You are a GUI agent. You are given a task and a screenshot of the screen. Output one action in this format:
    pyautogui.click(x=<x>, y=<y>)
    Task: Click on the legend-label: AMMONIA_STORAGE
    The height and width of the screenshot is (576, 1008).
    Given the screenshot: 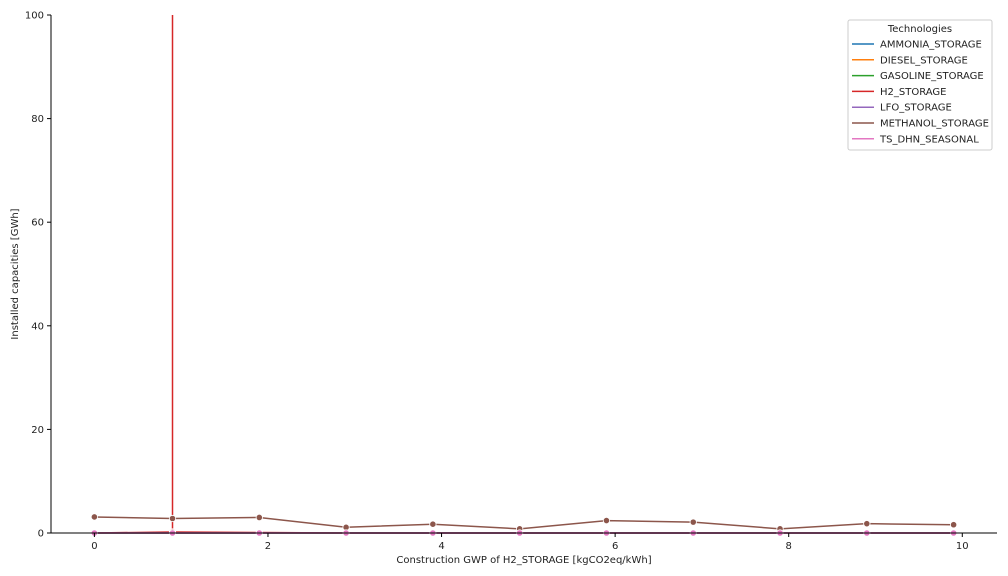 What is the action you would take?
    pyautogui.click(x=931, y=45)
    